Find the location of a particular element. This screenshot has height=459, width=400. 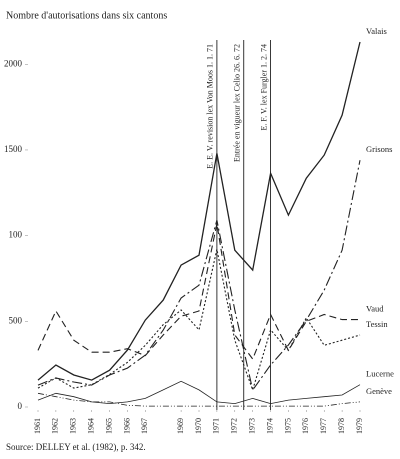

x-tick-label: 1967 is located at coordinates (144, 426).